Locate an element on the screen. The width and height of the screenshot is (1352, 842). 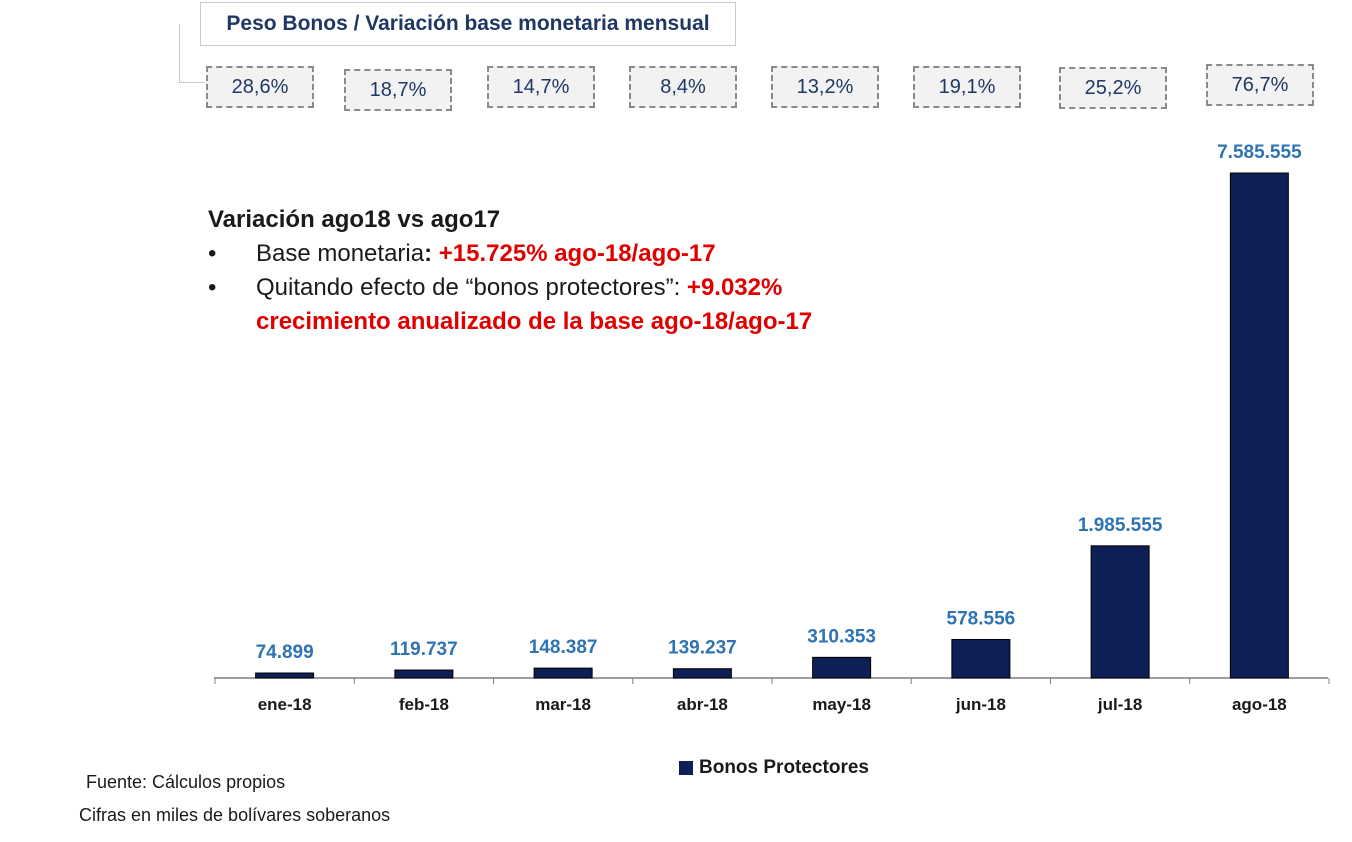
bullet1-colon: : is located at coordinates (431, 253).